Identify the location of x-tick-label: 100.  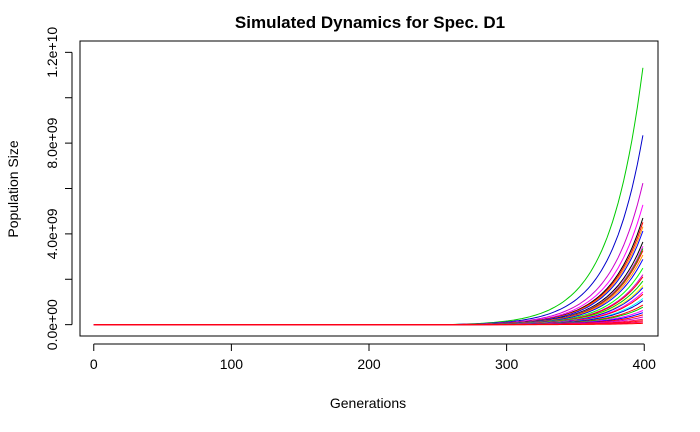
(232, 364).